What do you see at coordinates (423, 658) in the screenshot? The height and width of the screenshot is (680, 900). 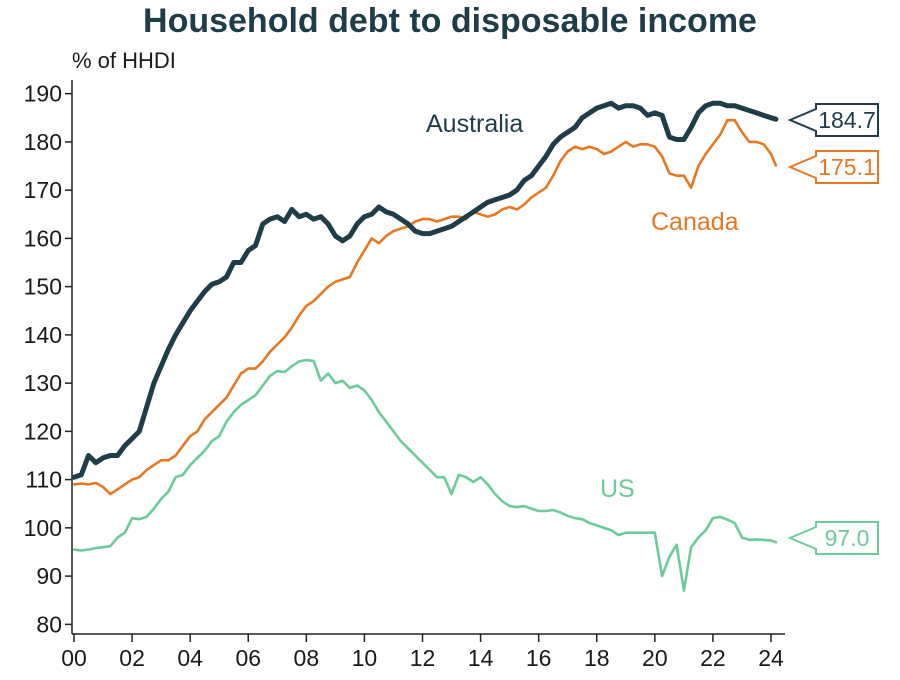 I see `x-tick-label: 12` at bounding box center [423, 658].